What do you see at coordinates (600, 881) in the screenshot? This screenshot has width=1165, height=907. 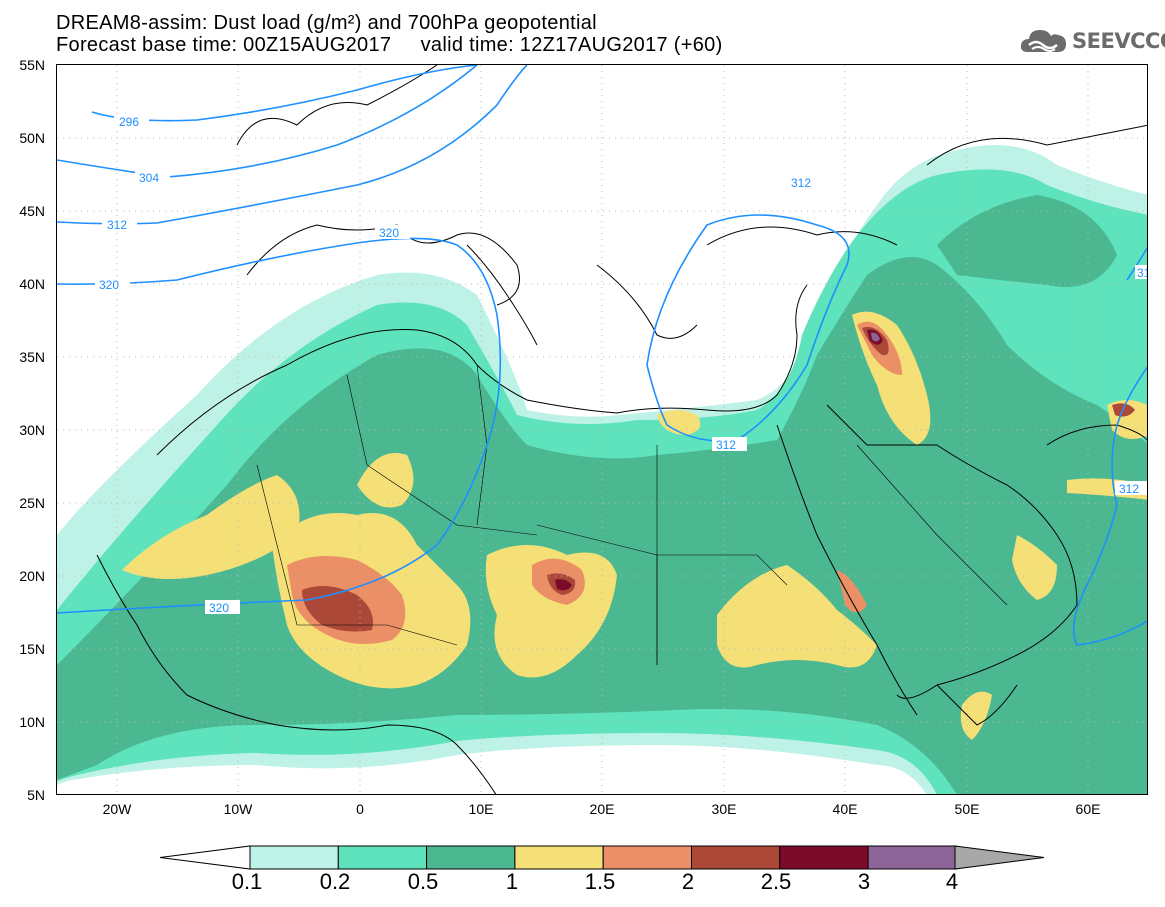 I see `colorbar-label: 1.5` at bounding box center [600, 881].